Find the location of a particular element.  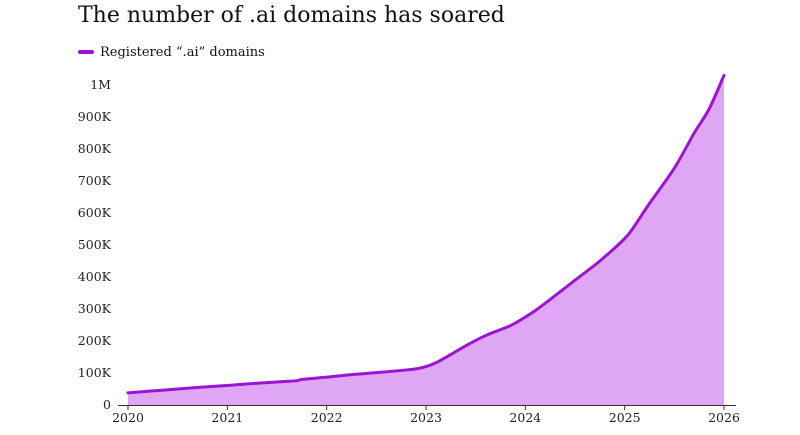

y-tick-label: 200K is located at coordinates (95, 340).